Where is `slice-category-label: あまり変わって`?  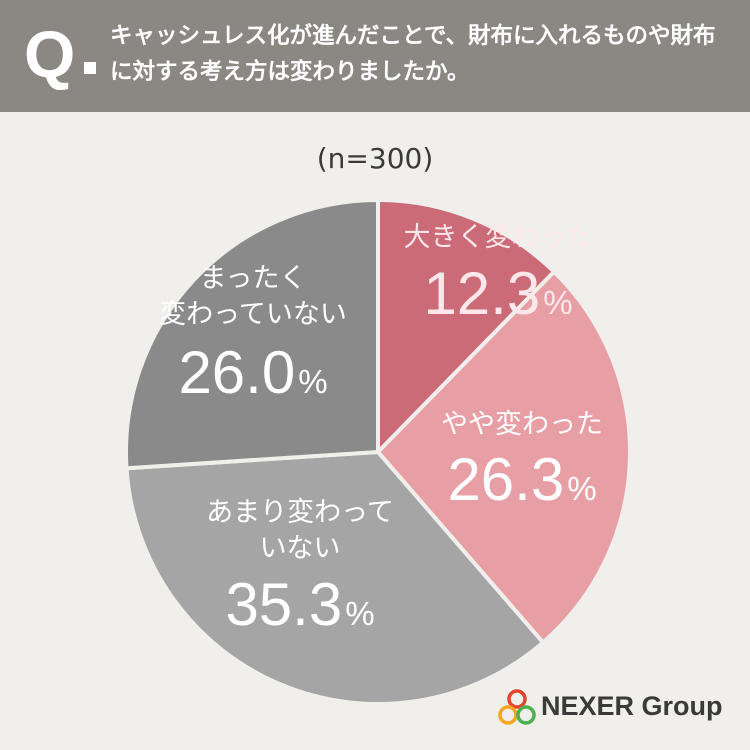
slice-category-label: あまり変わって is located at coordinates (300, 512).